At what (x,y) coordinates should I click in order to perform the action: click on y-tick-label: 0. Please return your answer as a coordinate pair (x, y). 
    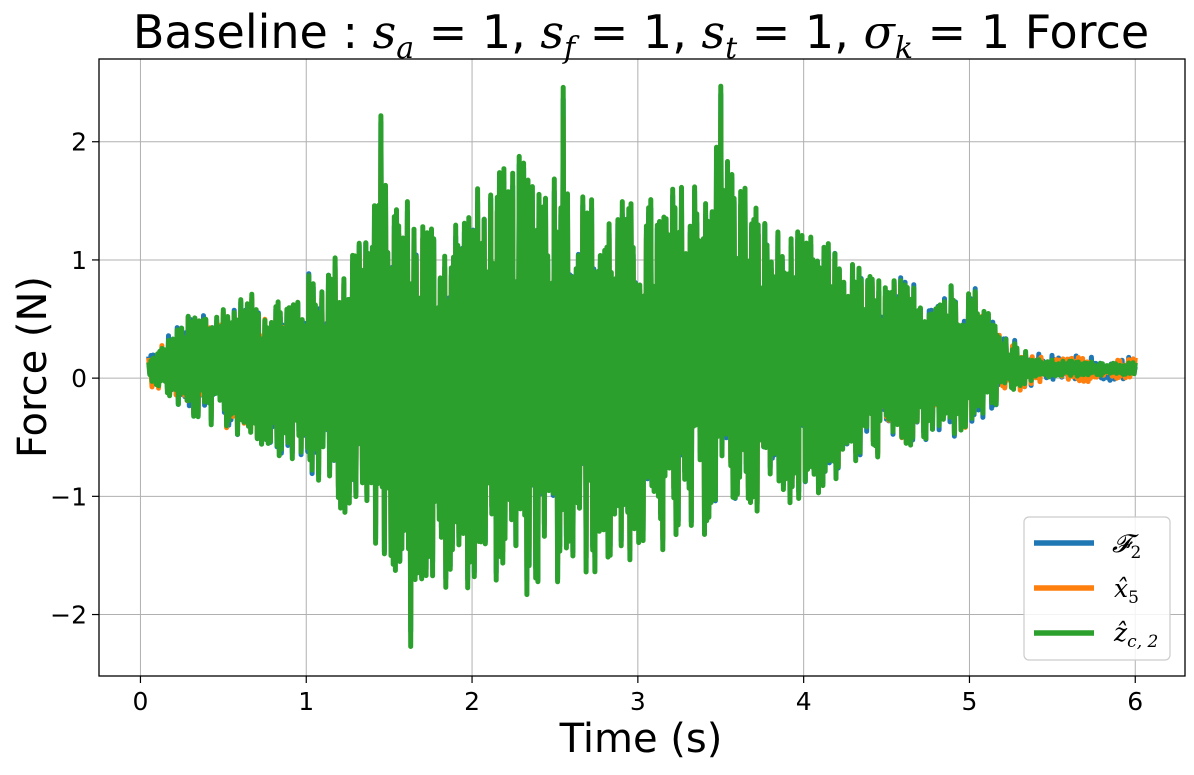
    Looking at the image, I should click on (79, 378).